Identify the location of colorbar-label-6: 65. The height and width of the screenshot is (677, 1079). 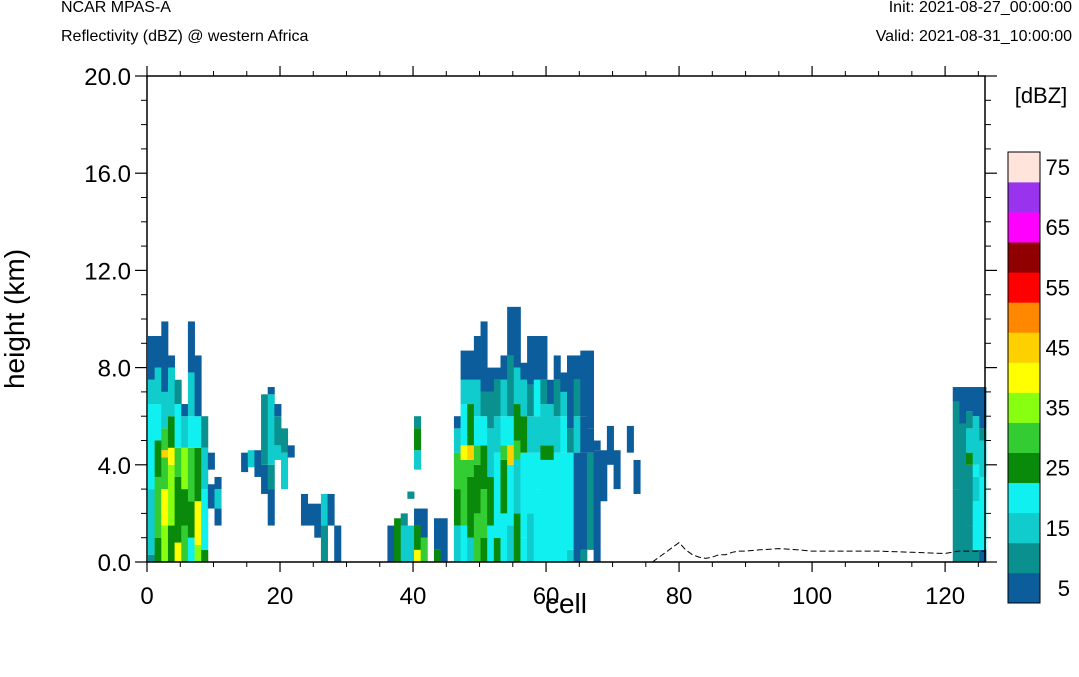
(1058, 227).